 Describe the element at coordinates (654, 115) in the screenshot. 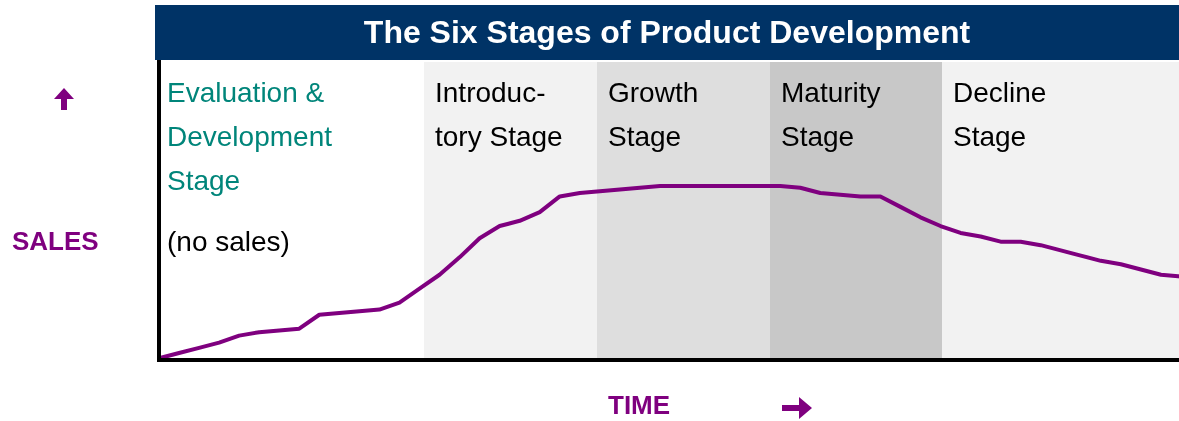

I see `text: Growth Stage` at that location.